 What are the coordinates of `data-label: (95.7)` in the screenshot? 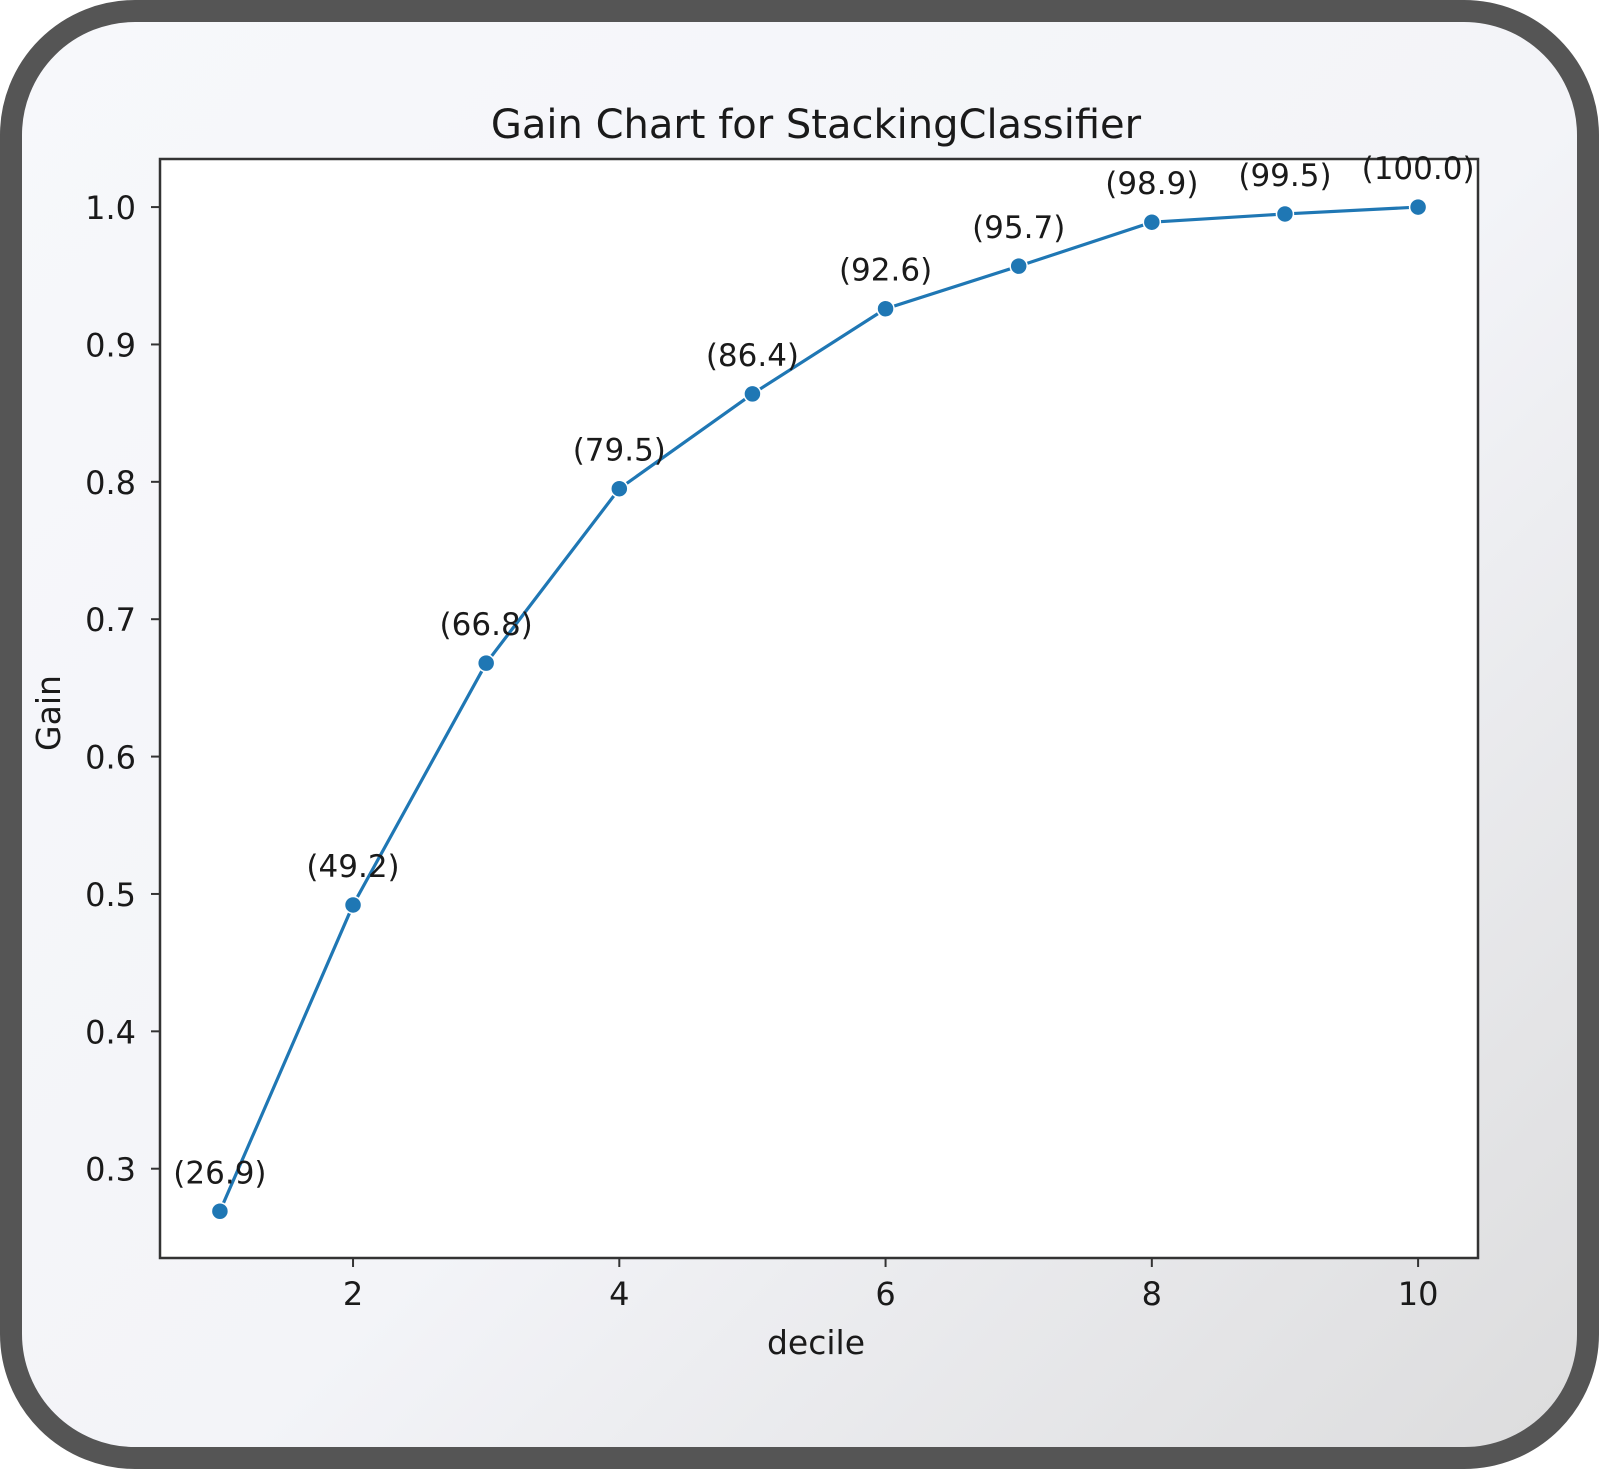 It's located at (1018, 228).